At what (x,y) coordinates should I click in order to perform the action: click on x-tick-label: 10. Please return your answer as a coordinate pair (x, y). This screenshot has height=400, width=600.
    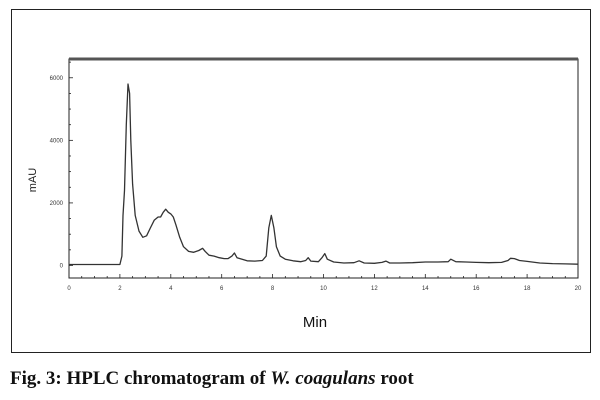
    Looking at the image, I should click on (323, 289).